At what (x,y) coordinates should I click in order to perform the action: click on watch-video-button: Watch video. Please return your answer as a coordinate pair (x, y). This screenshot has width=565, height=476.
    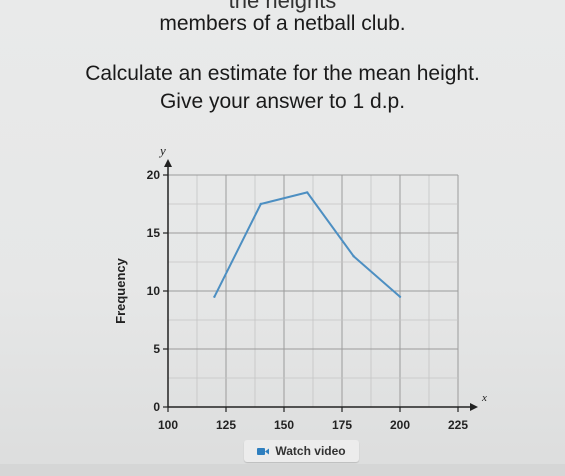
    Looking at the image, I should click on (301, 451).